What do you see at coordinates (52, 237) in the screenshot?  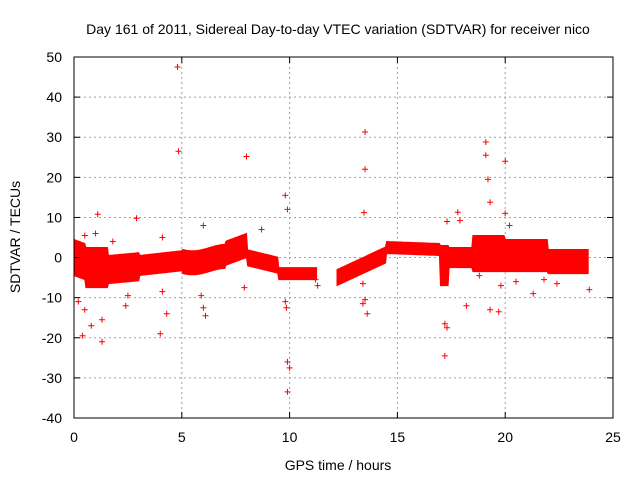 I see `y-tick-labels: -40 -30 -20 -10 0 10 20 30 40 50` at bounding box center [52, 237].